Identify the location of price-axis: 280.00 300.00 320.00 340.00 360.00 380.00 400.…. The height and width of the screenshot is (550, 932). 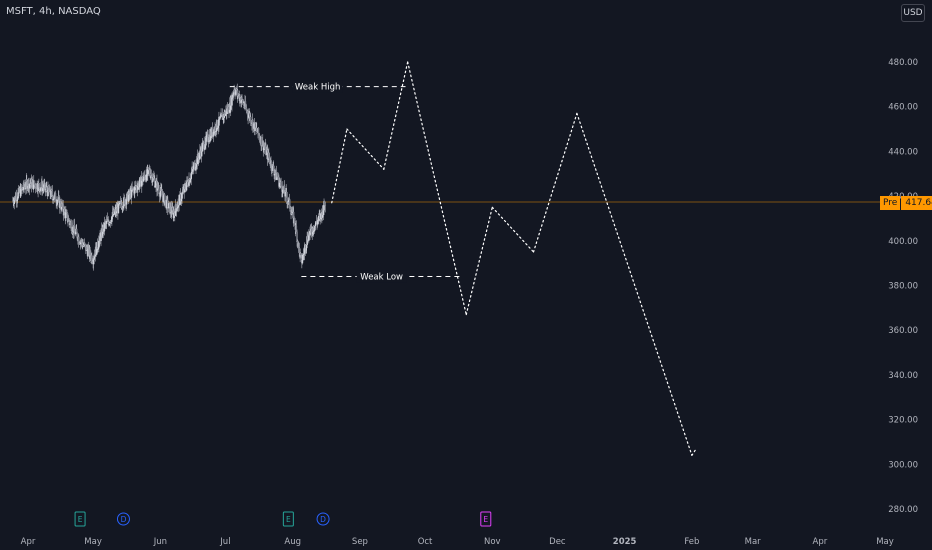
(903, 286).